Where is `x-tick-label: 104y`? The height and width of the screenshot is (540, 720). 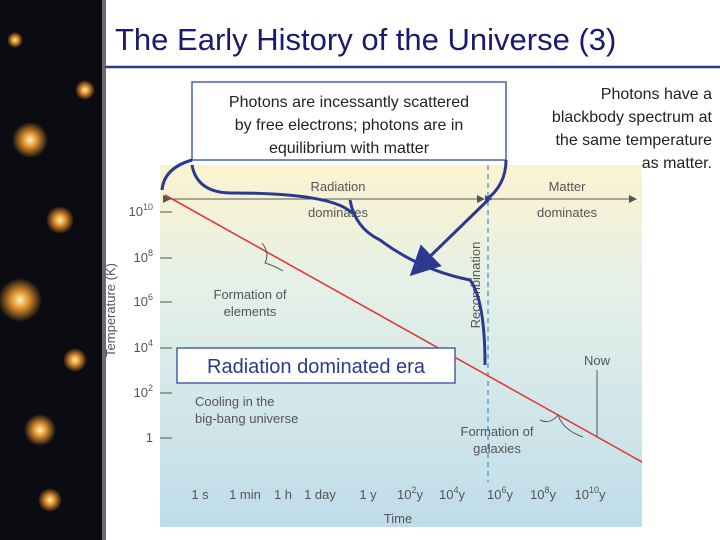
x-tick-label: 104y is located at coordinates (452, 493).